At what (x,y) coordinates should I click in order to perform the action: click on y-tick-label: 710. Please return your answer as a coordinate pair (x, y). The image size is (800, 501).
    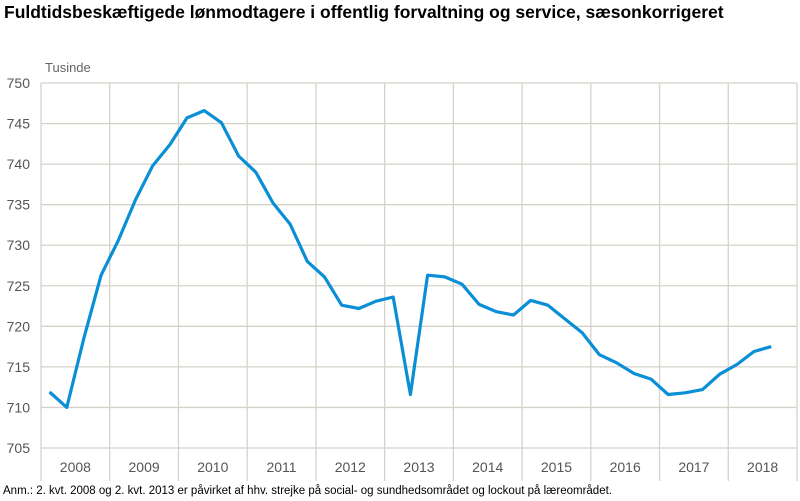
    Looking at the image, I should click on (19, 407).